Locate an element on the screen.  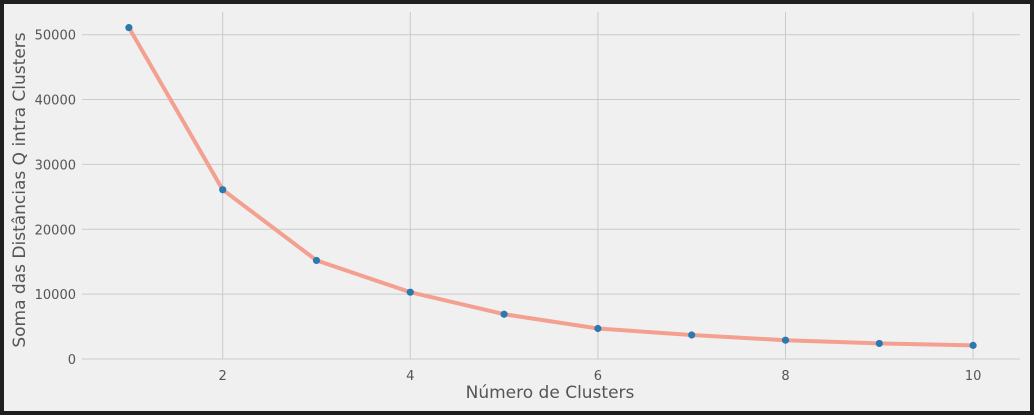
y-tick-label: 30000 is located at coordinates (55, 165).